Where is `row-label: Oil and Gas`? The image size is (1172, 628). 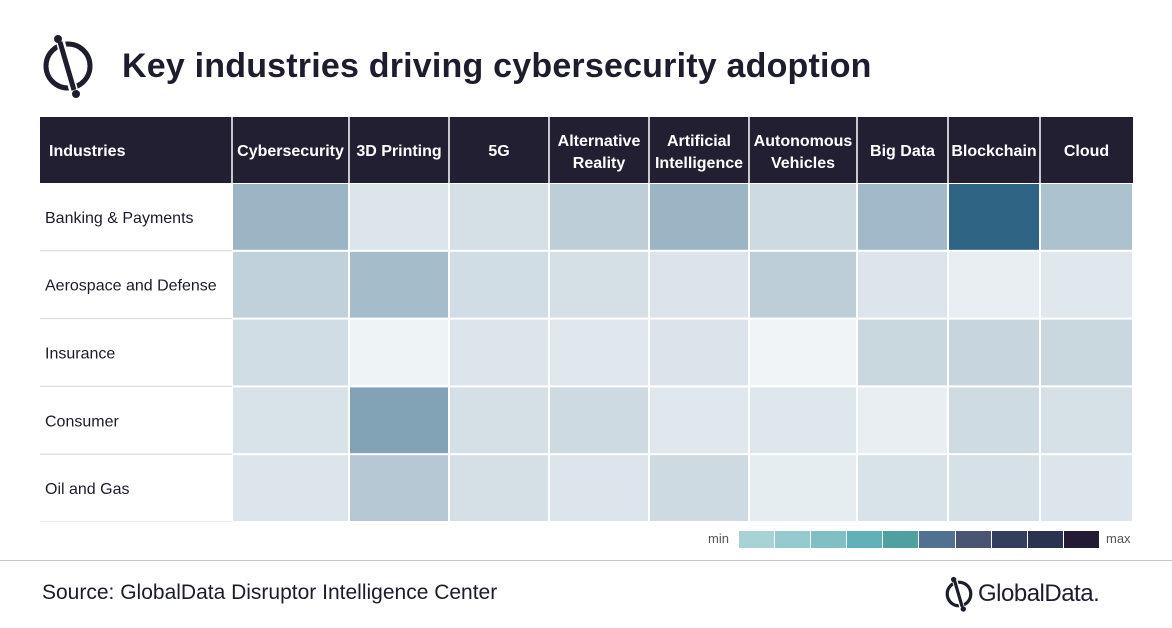 row-label: Oil and Gas is located at coordinates (87, 489).